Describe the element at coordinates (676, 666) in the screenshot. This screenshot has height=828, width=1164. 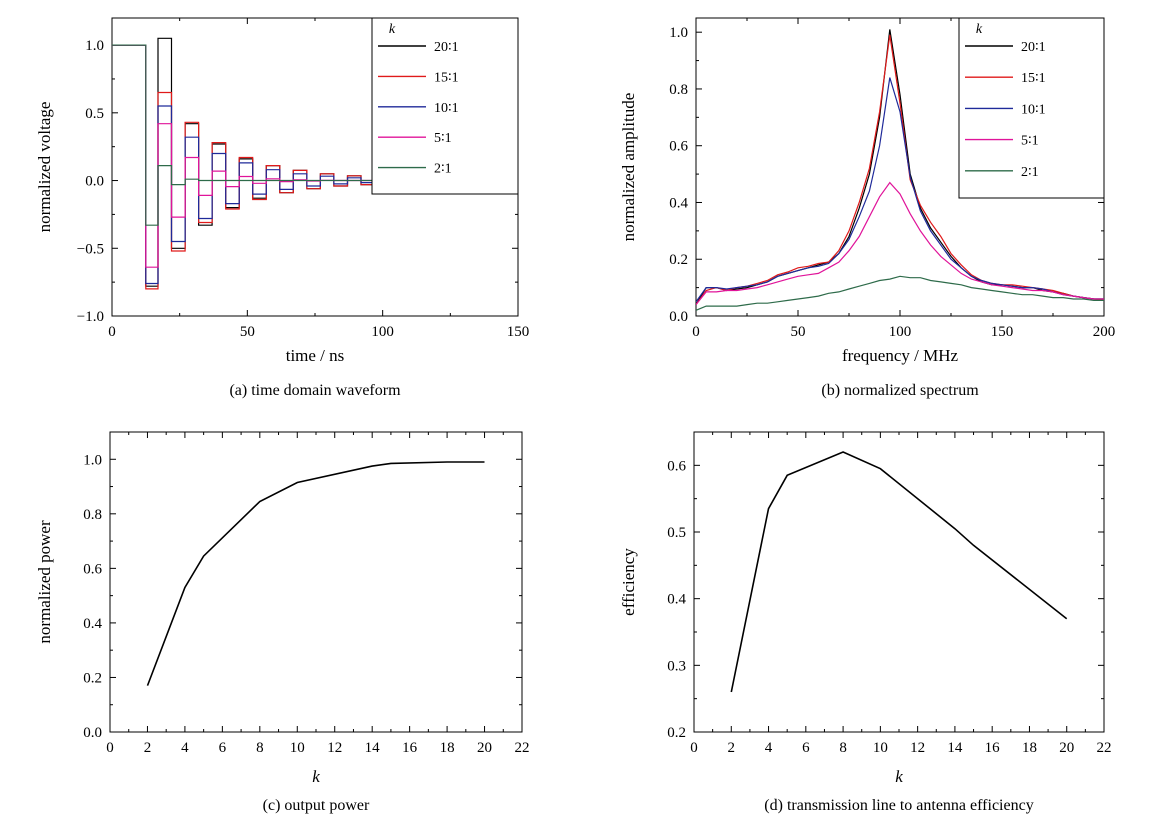
I see `y-tick-label: 0.3` at that location.